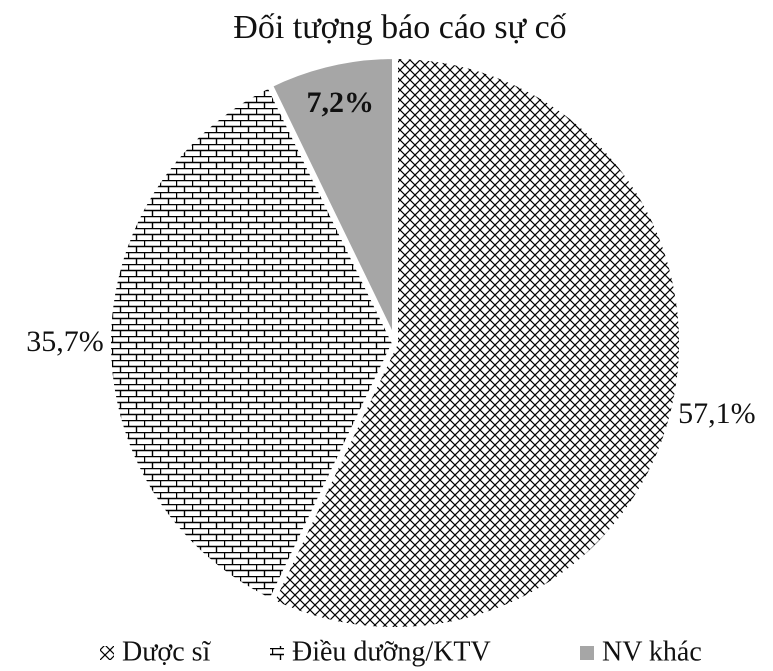 This screenshot has width=773, height=671. I want to click on chart-title: Đối tượng báo cáo sự cố, so click(399, 27).